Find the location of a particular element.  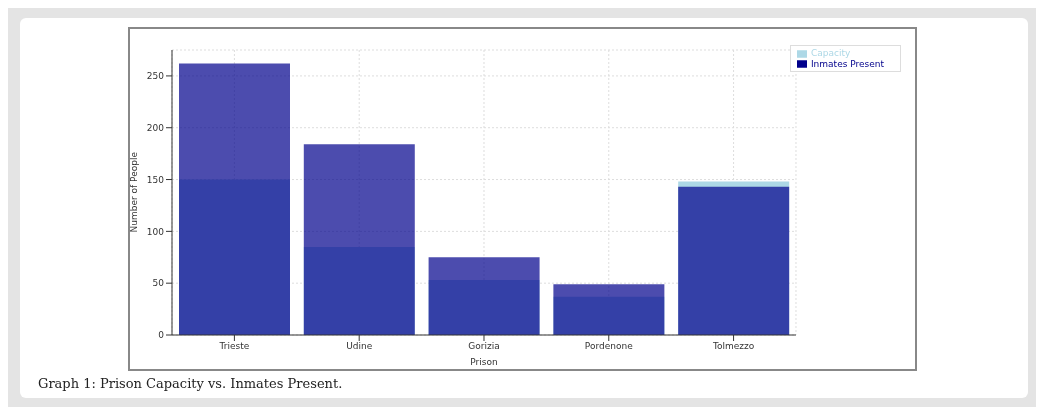

legend-label: Capacity is located at coordinates (830, 53).